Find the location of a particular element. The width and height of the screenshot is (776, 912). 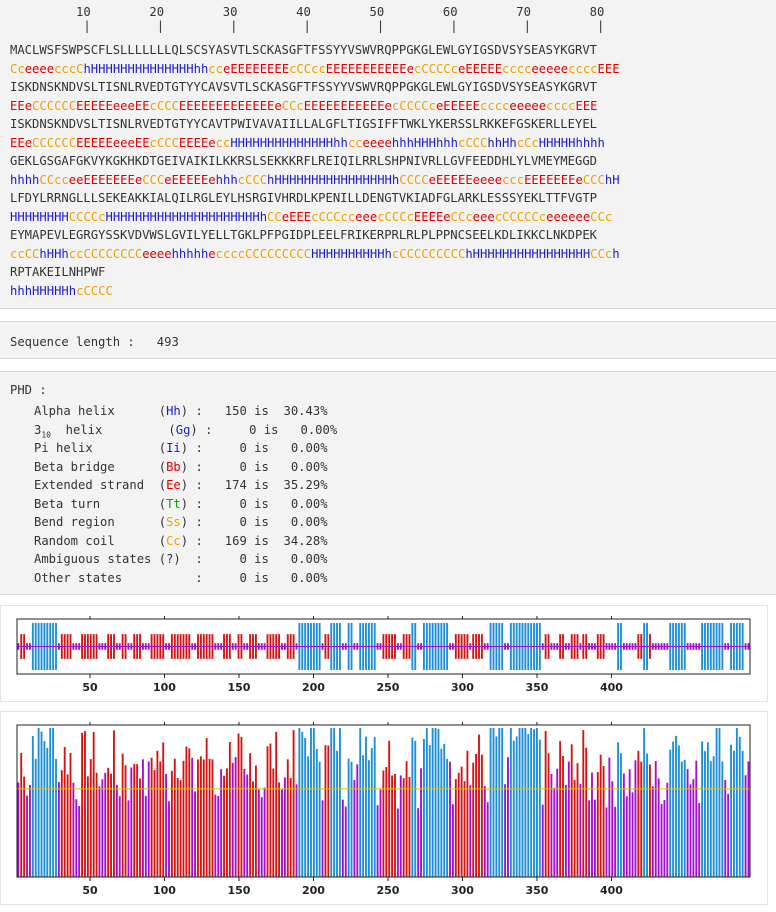

phd-row-code: Ss is located at coordinates (173, 522).